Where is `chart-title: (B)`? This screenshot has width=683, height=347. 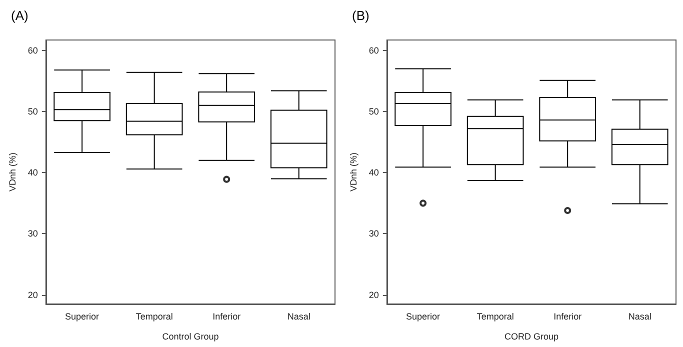
chart-title: (B) is located at coordinates (361, 15).